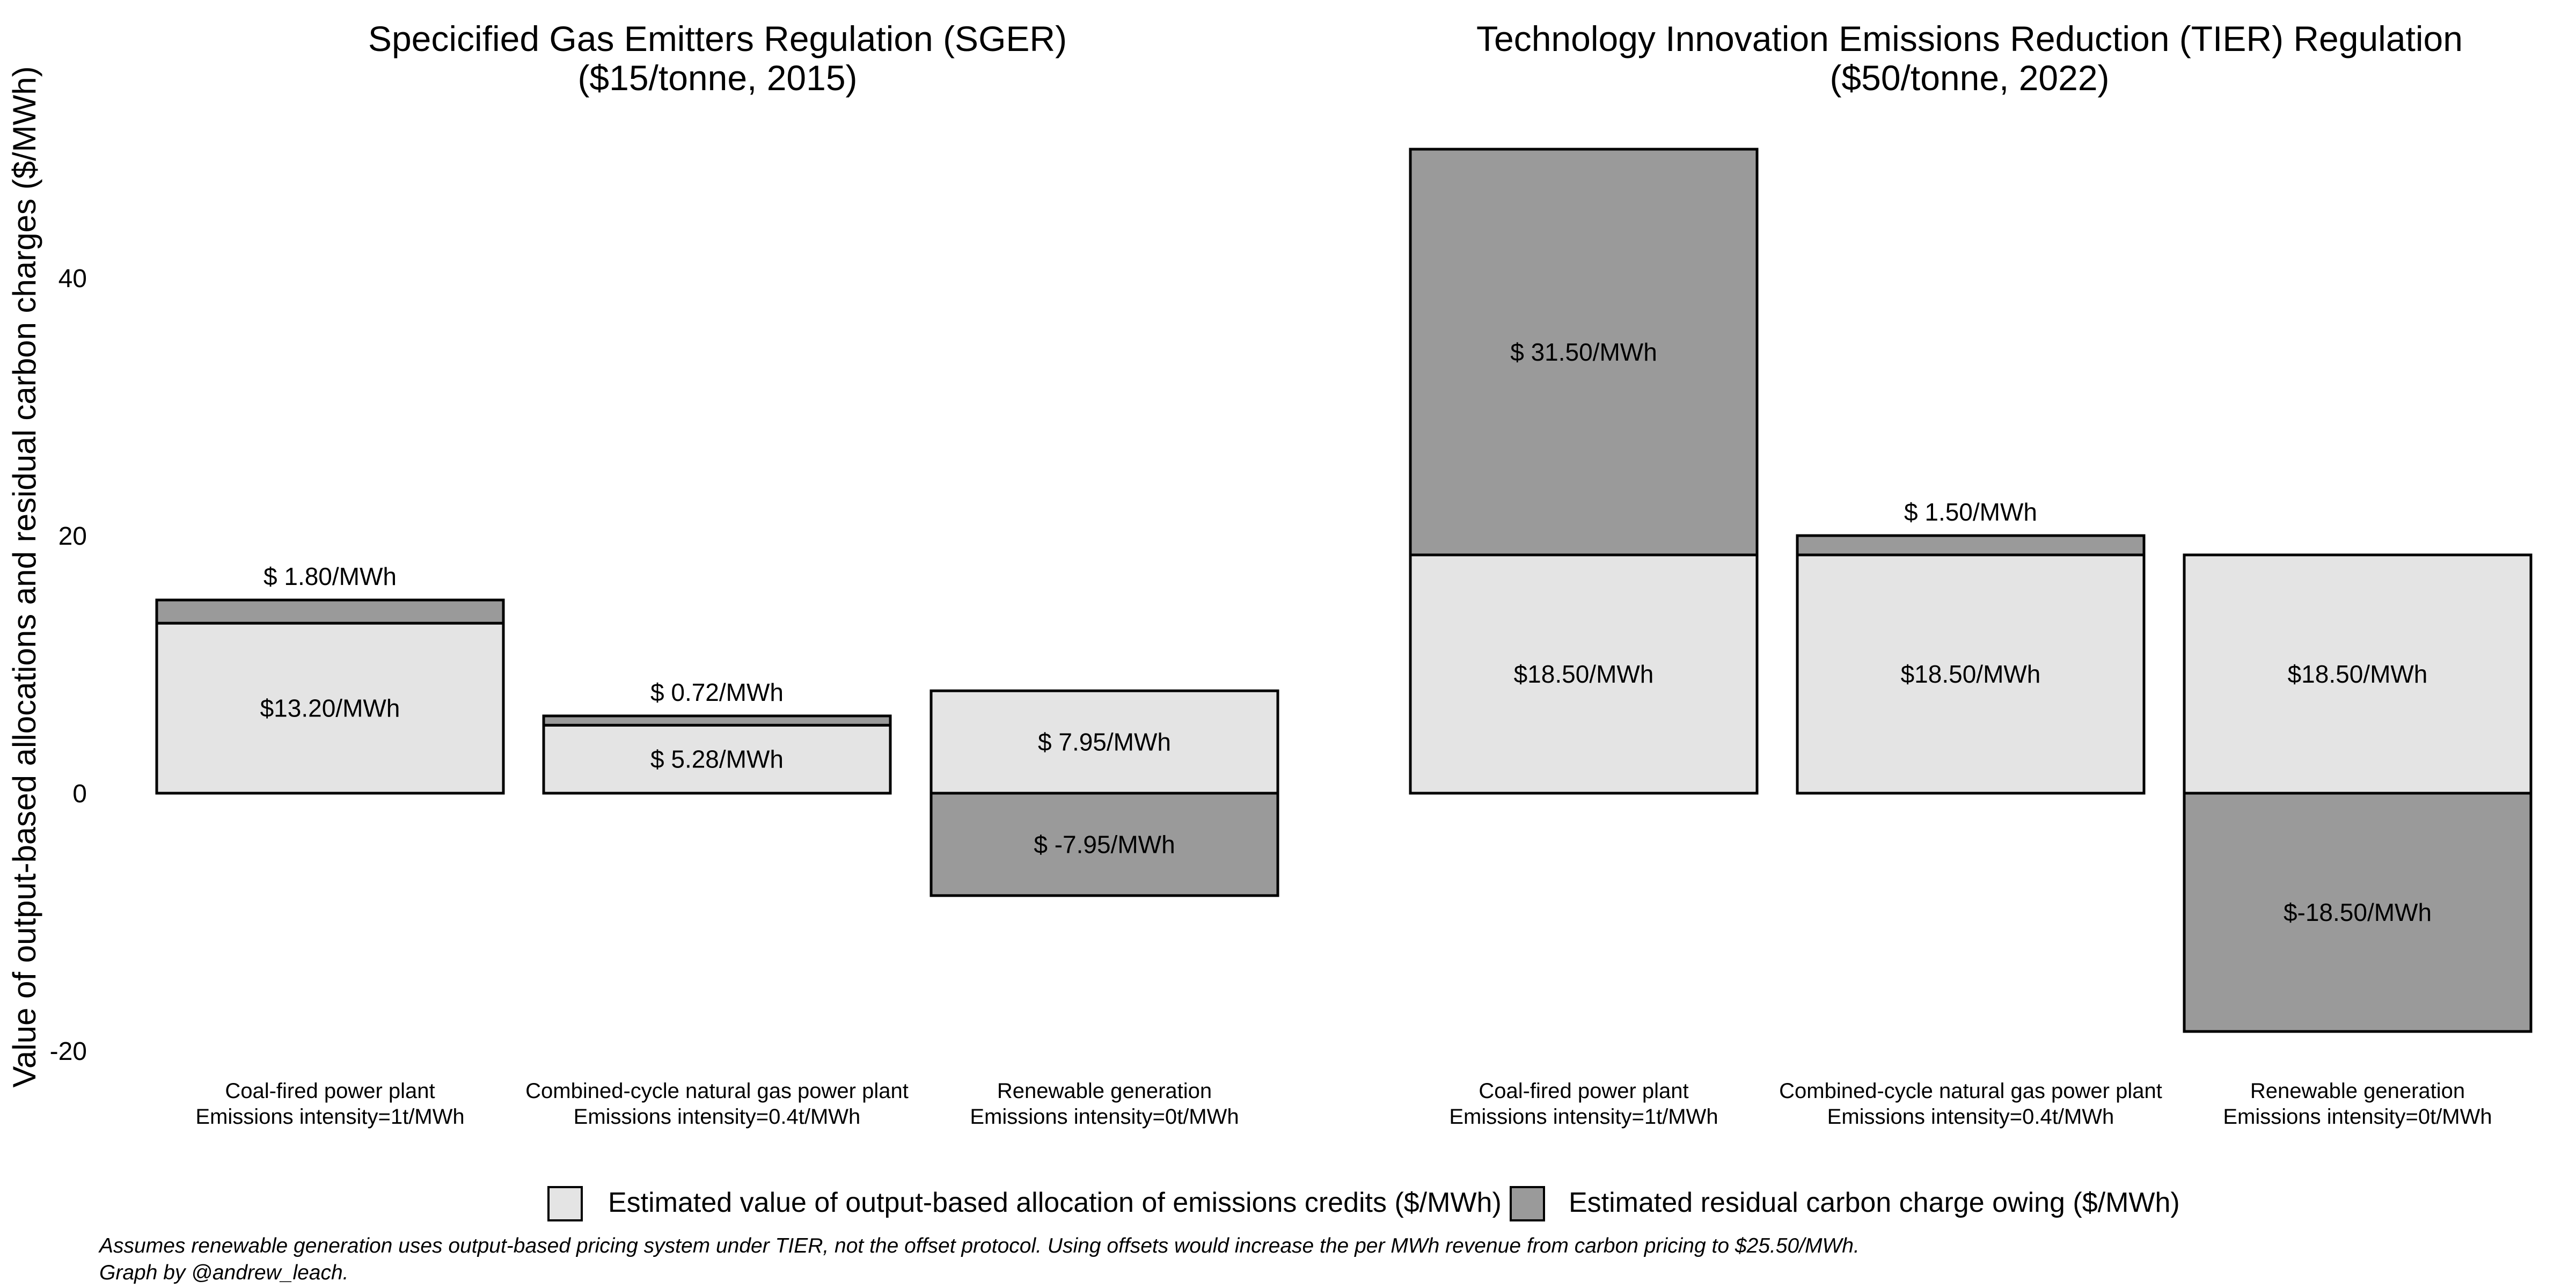  I want to click on data-label-residual: $ 31.50/MWh, so click(1583, 352).